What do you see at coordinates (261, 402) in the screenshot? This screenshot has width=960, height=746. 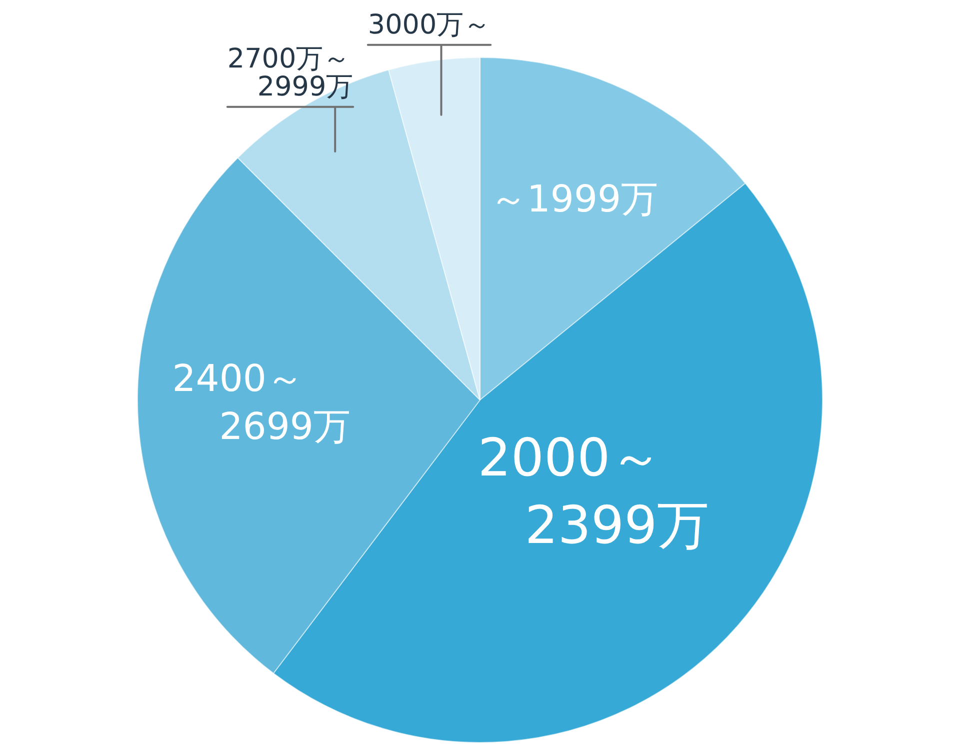 I see `slice-label: 2400～2699万` at bounding box center [261, 402].